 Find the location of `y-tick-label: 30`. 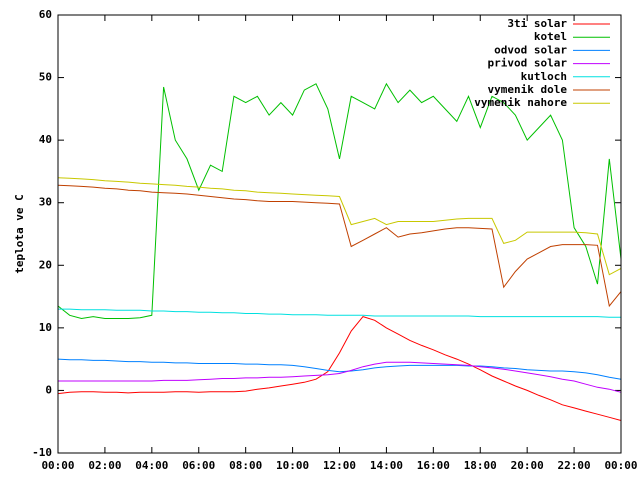

y-tick-label: 30 is located at coordinates (45, 202).